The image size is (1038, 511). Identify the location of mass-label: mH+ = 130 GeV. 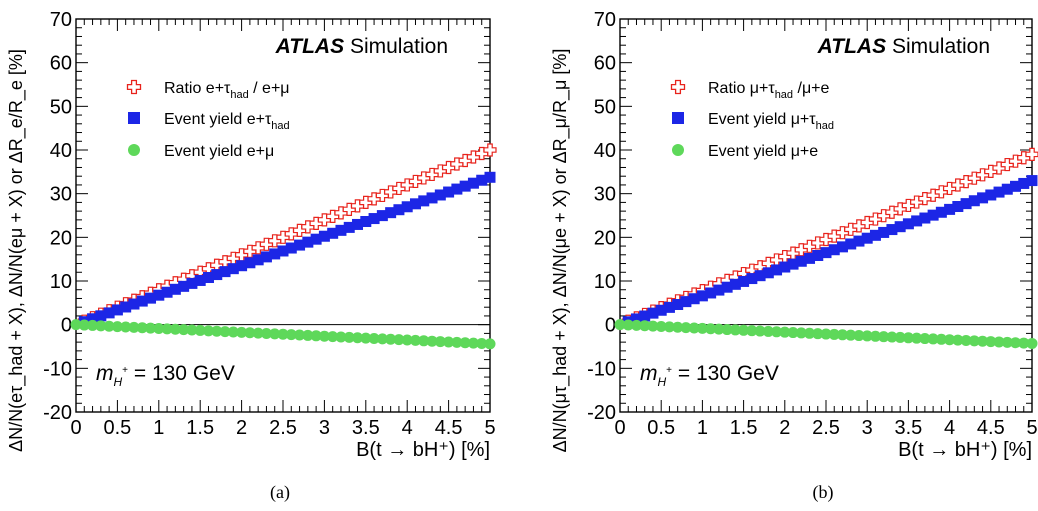
(709, 375).